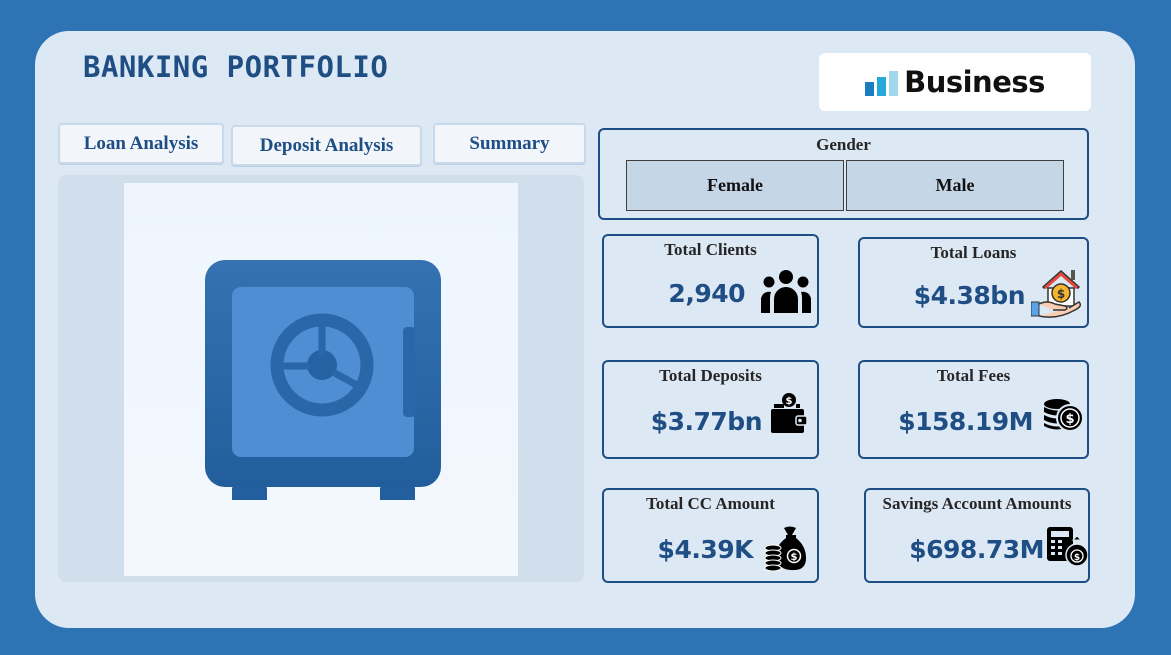 The image size is (1171, 655). What do you see at coordinates (786, 291) in the screenshot?
I see `people-group-icon` at bounding box center [786, 291].